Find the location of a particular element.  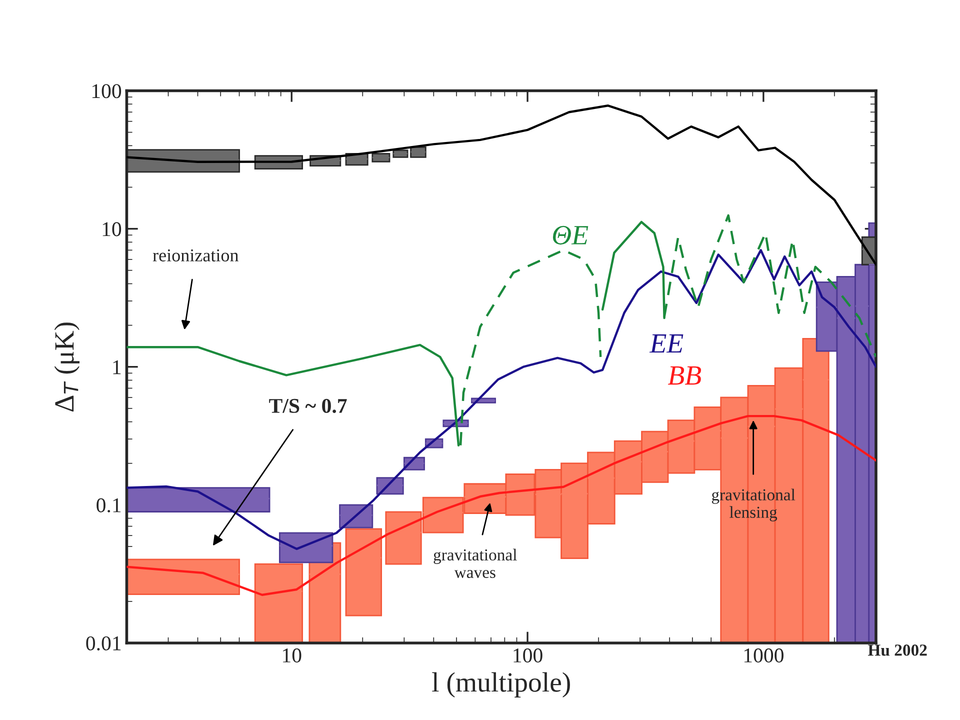

x-axis-title: l (multipole) is located at coordinates (501, 685).